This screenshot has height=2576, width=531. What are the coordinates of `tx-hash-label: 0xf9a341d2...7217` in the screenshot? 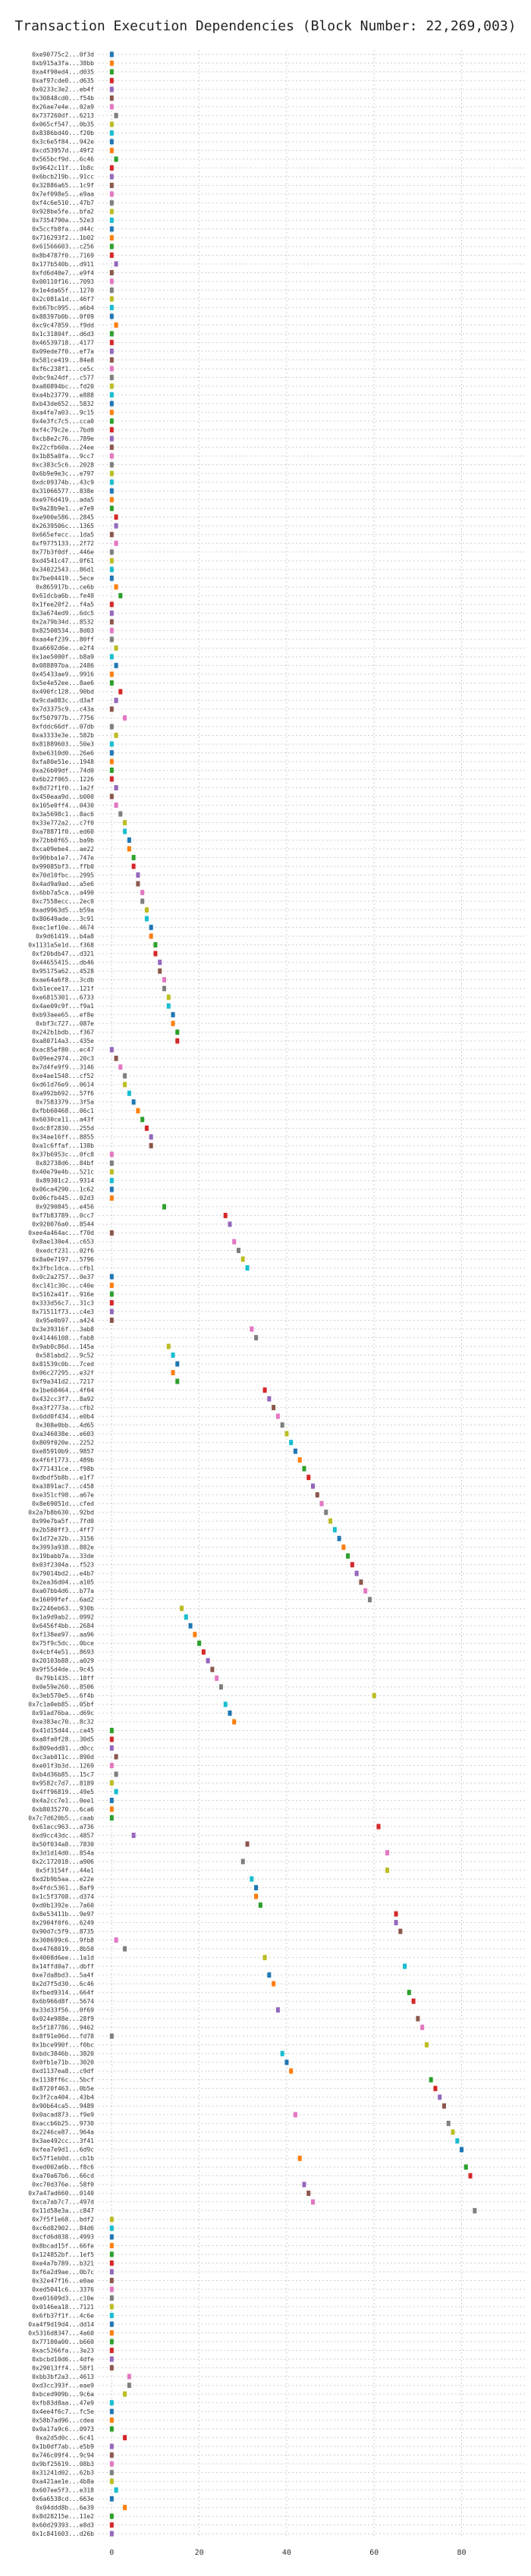 It's located at (63, 1381).